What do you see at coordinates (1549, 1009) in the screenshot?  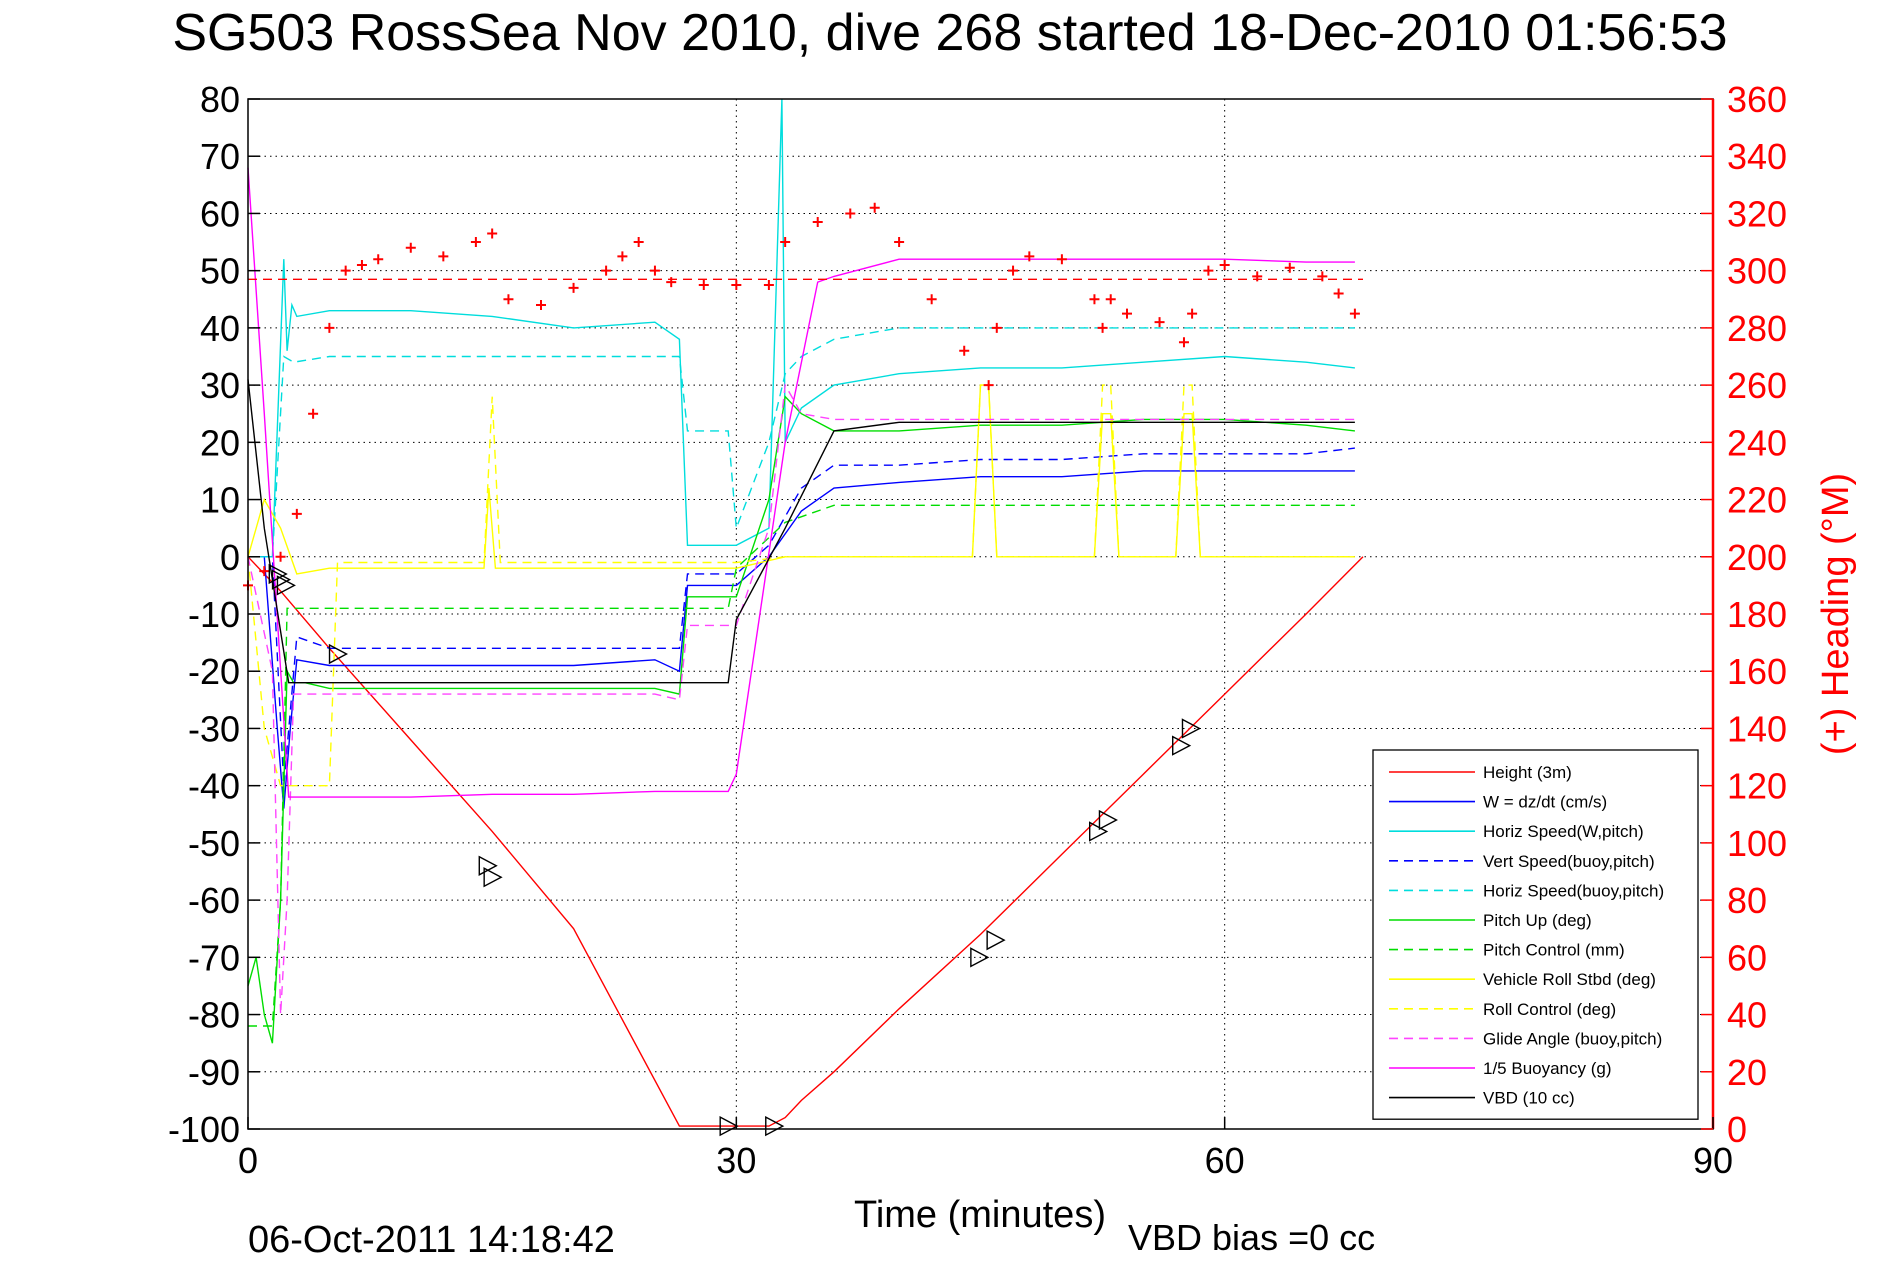 I see `legend-entry: Roll Control (deg)` at bounding box center [1549, 1009].